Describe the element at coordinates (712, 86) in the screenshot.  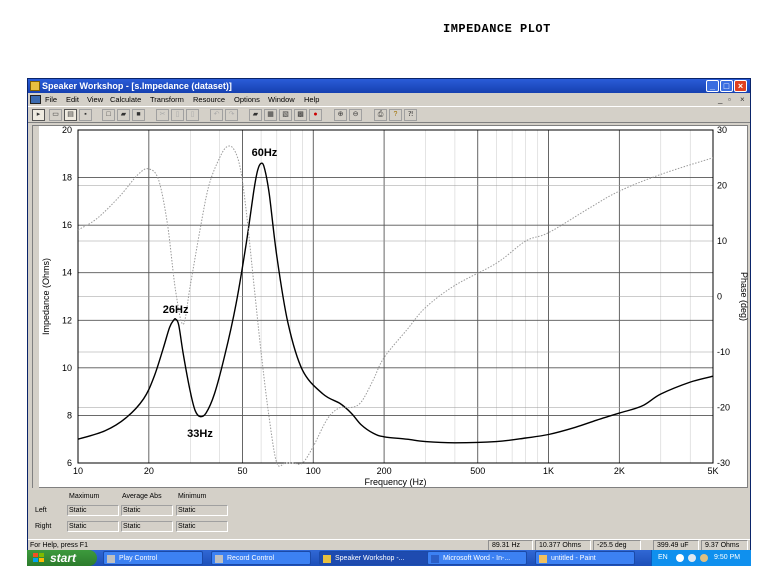
I see `minimize-button: _` at that location.